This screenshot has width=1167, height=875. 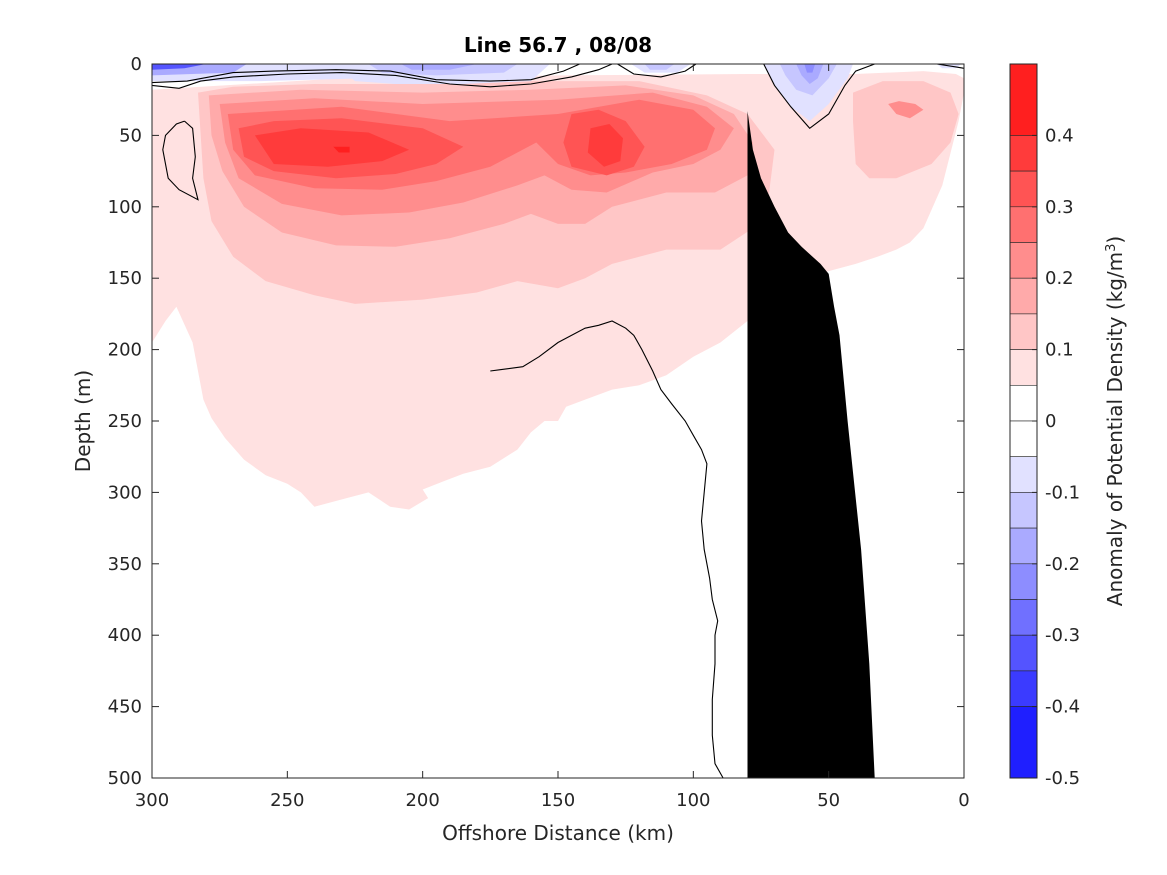 What do you see at coordinates (558, 833) in the screenshot?
I see `x-axis-title: Offshore Distance (km)` at bounding box center [558, 833].